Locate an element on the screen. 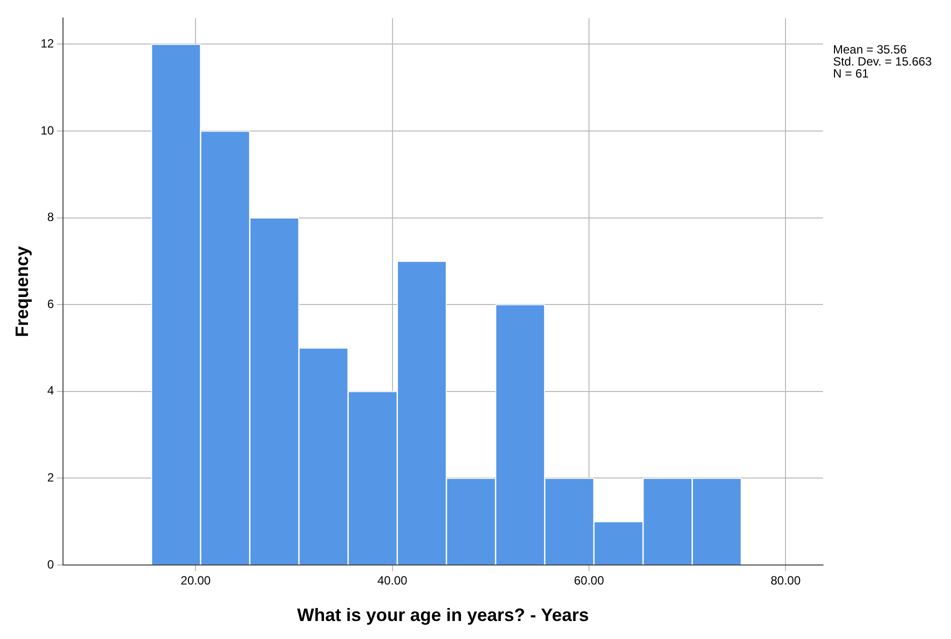 The width and height of the screenshot is (951, 639). x-tick-label: 60.00 is located at coordinates (589, 581).